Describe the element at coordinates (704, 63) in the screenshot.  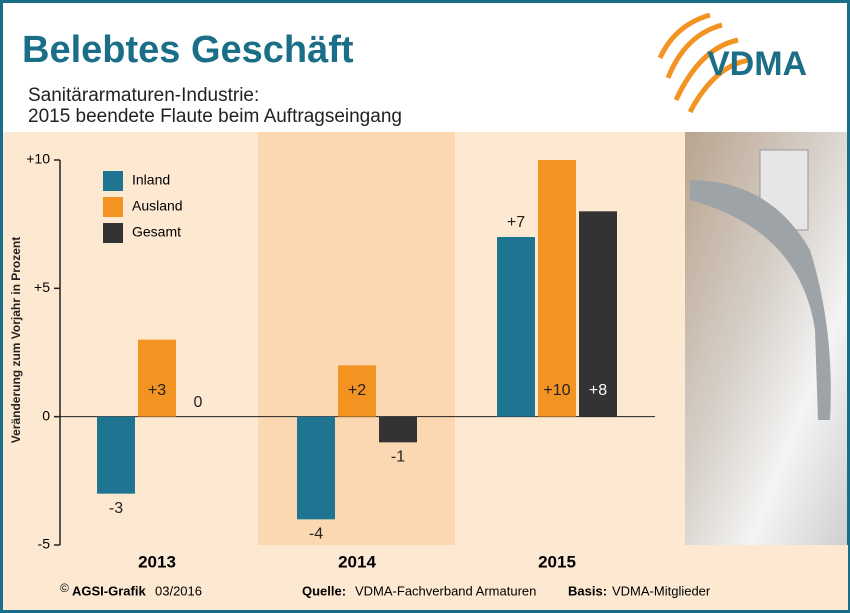
I see `logo-arcs` at that location.